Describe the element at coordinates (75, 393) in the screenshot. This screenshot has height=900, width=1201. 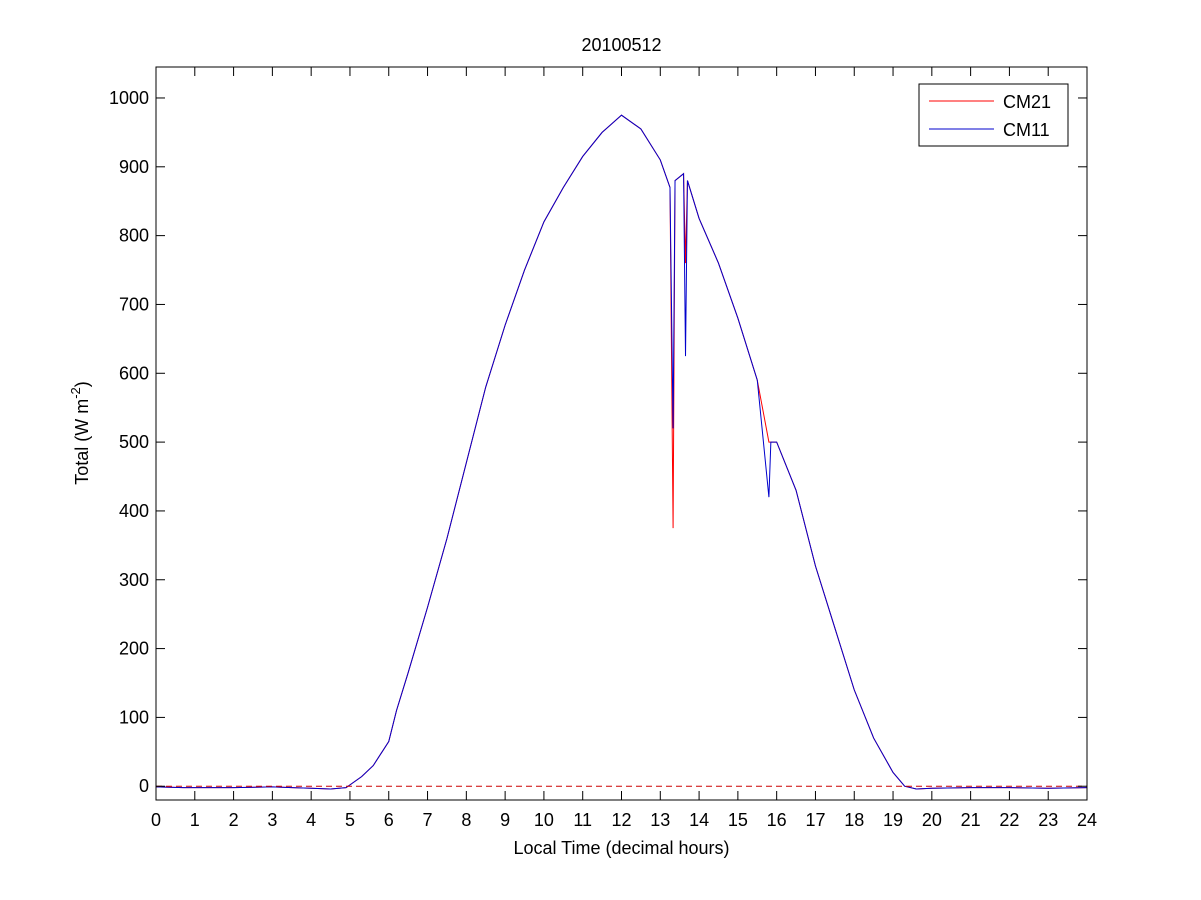
I see `y-axis-label-superscript: -2` at that location.